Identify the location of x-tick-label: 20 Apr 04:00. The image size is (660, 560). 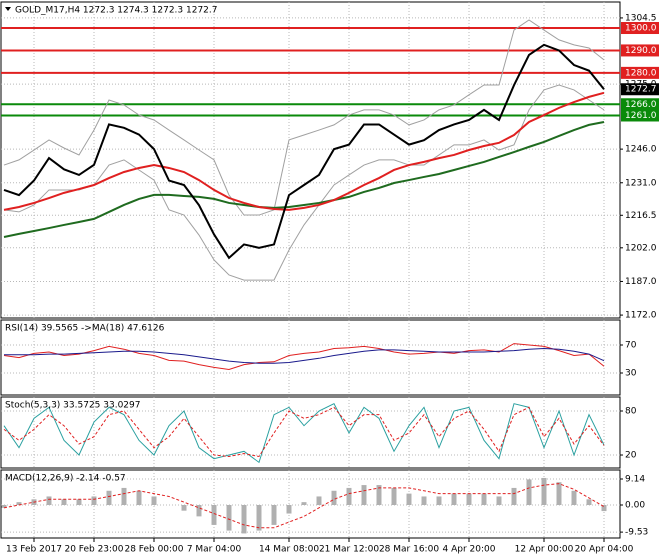
(604, 550).